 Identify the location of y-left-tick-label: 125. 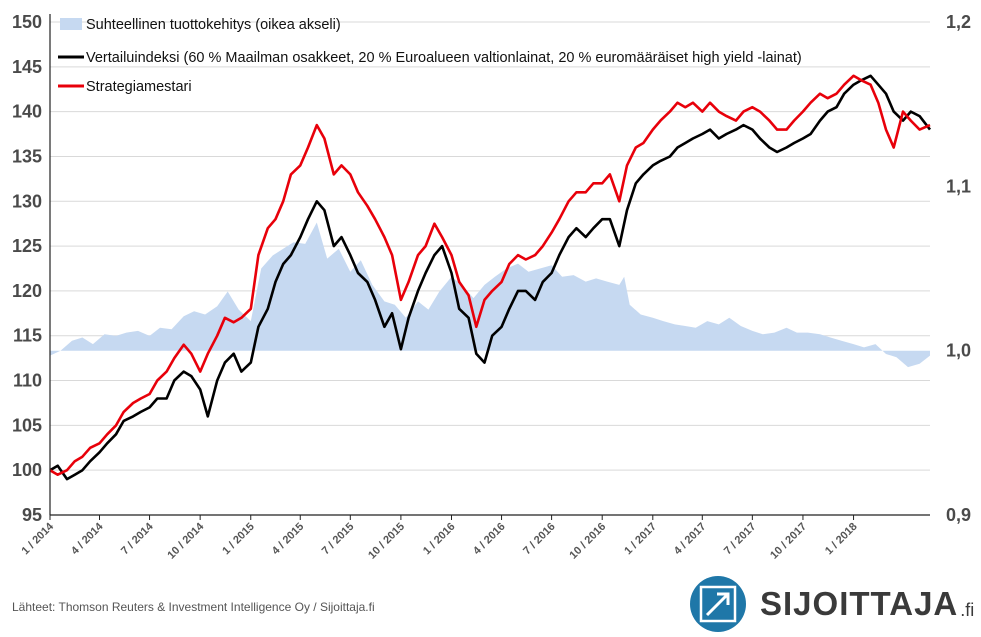
(27, 246).